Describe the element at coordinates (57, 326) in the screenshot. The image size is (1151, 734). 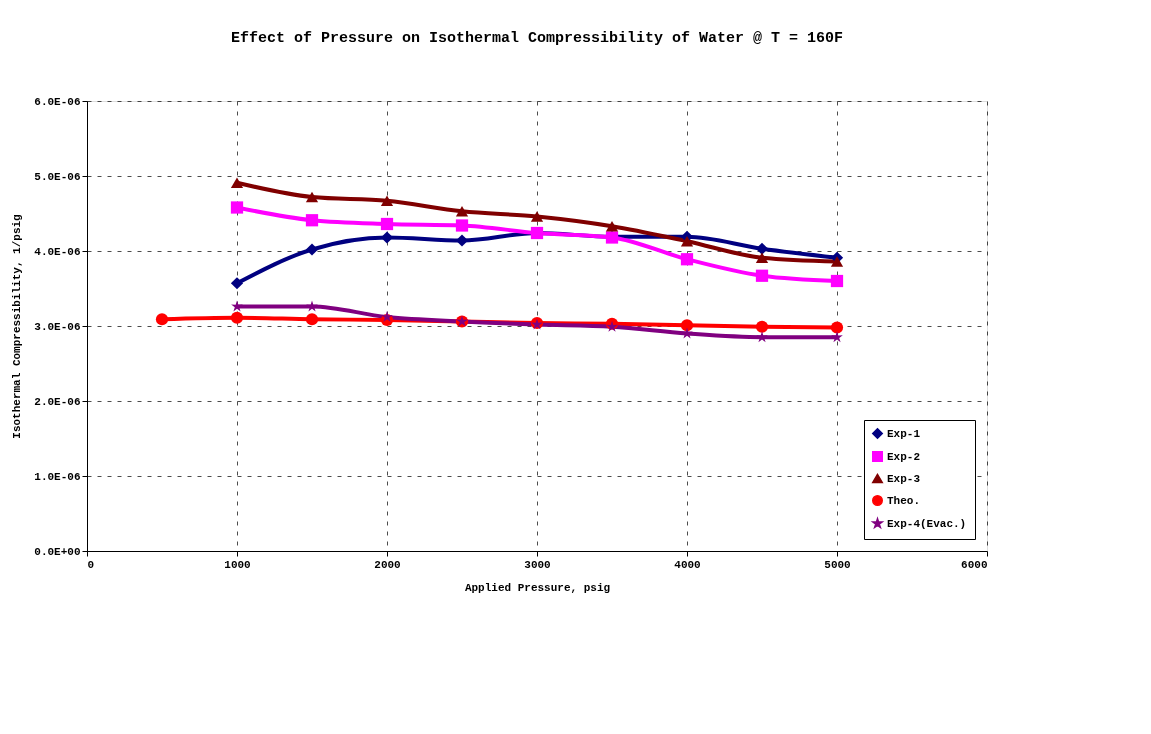
I see `y-tick-label: 3.0E-06` at that location.